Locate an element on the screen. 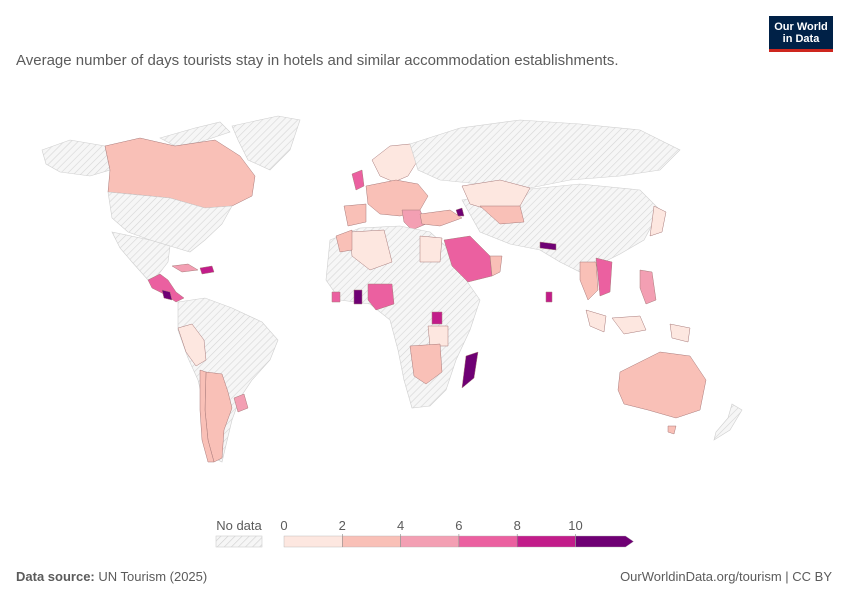 The height and width of the screenshot is (600, 850). egypt is located at coordinates (431, 249).